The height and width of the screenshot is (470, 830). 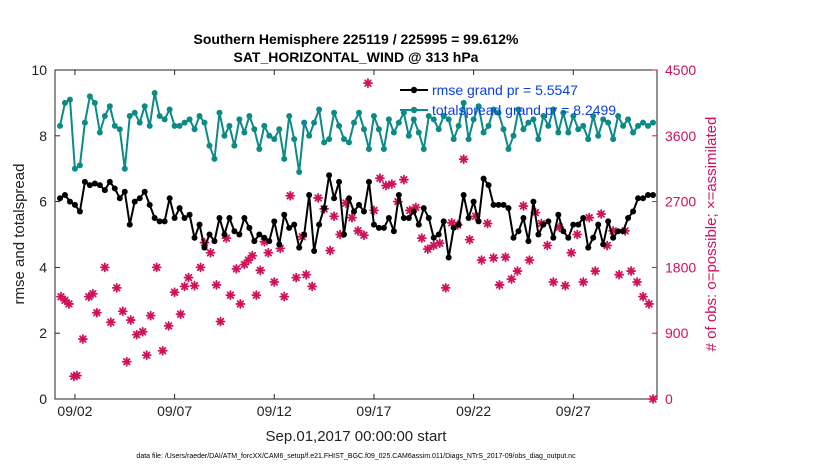 I want to click on y-right-tick-label: 2700, so click(x=680, y=202).